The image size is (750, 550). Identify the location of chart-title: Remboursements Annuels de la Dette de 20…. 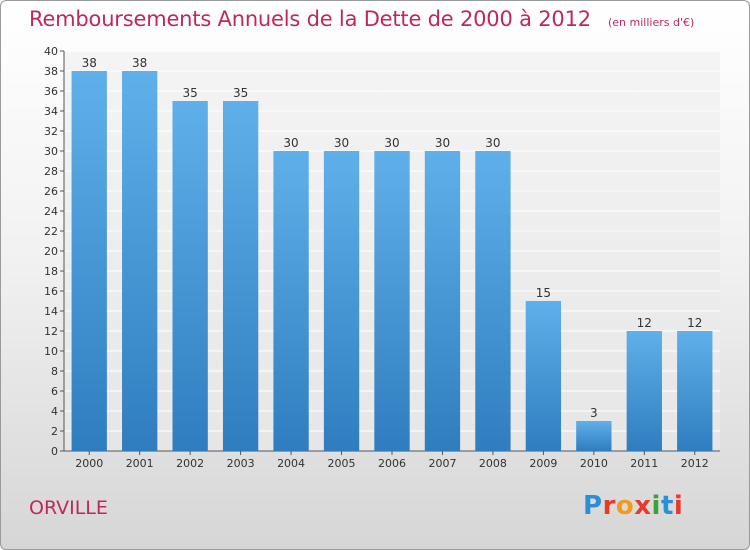
(310, 19).